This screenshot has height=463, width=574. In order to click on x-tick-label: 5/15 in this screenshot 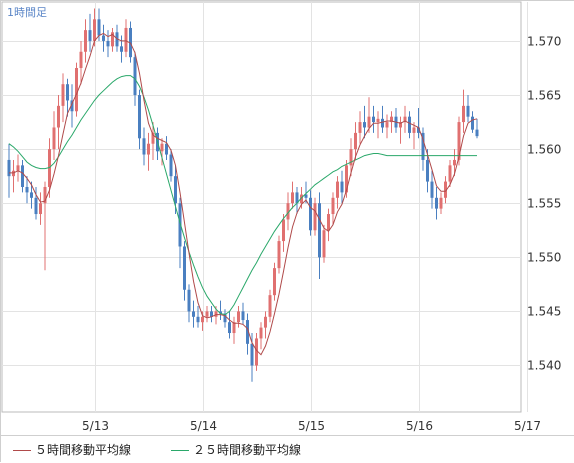, I will do `click(311, 426)`.